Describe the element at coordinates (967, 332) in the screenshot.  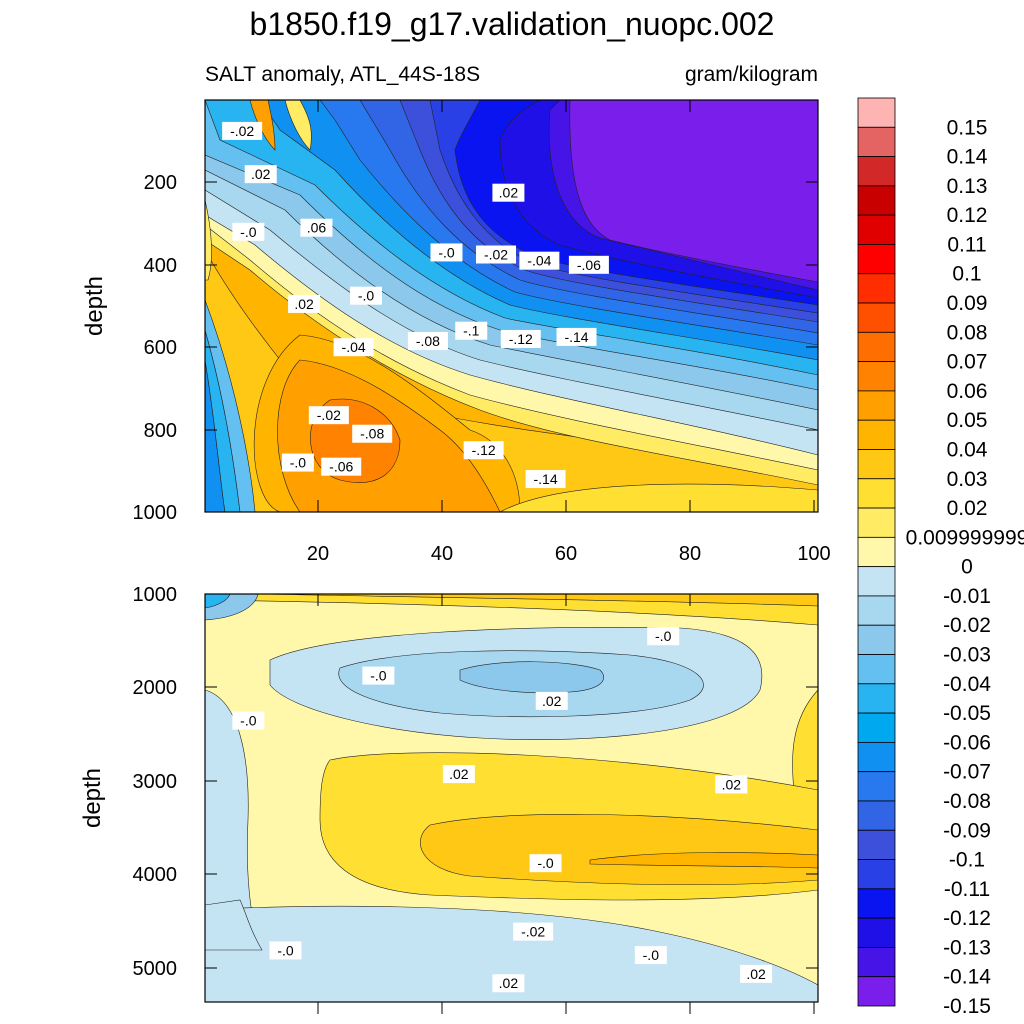
I see `colorbar-label: 0.08` at that location.